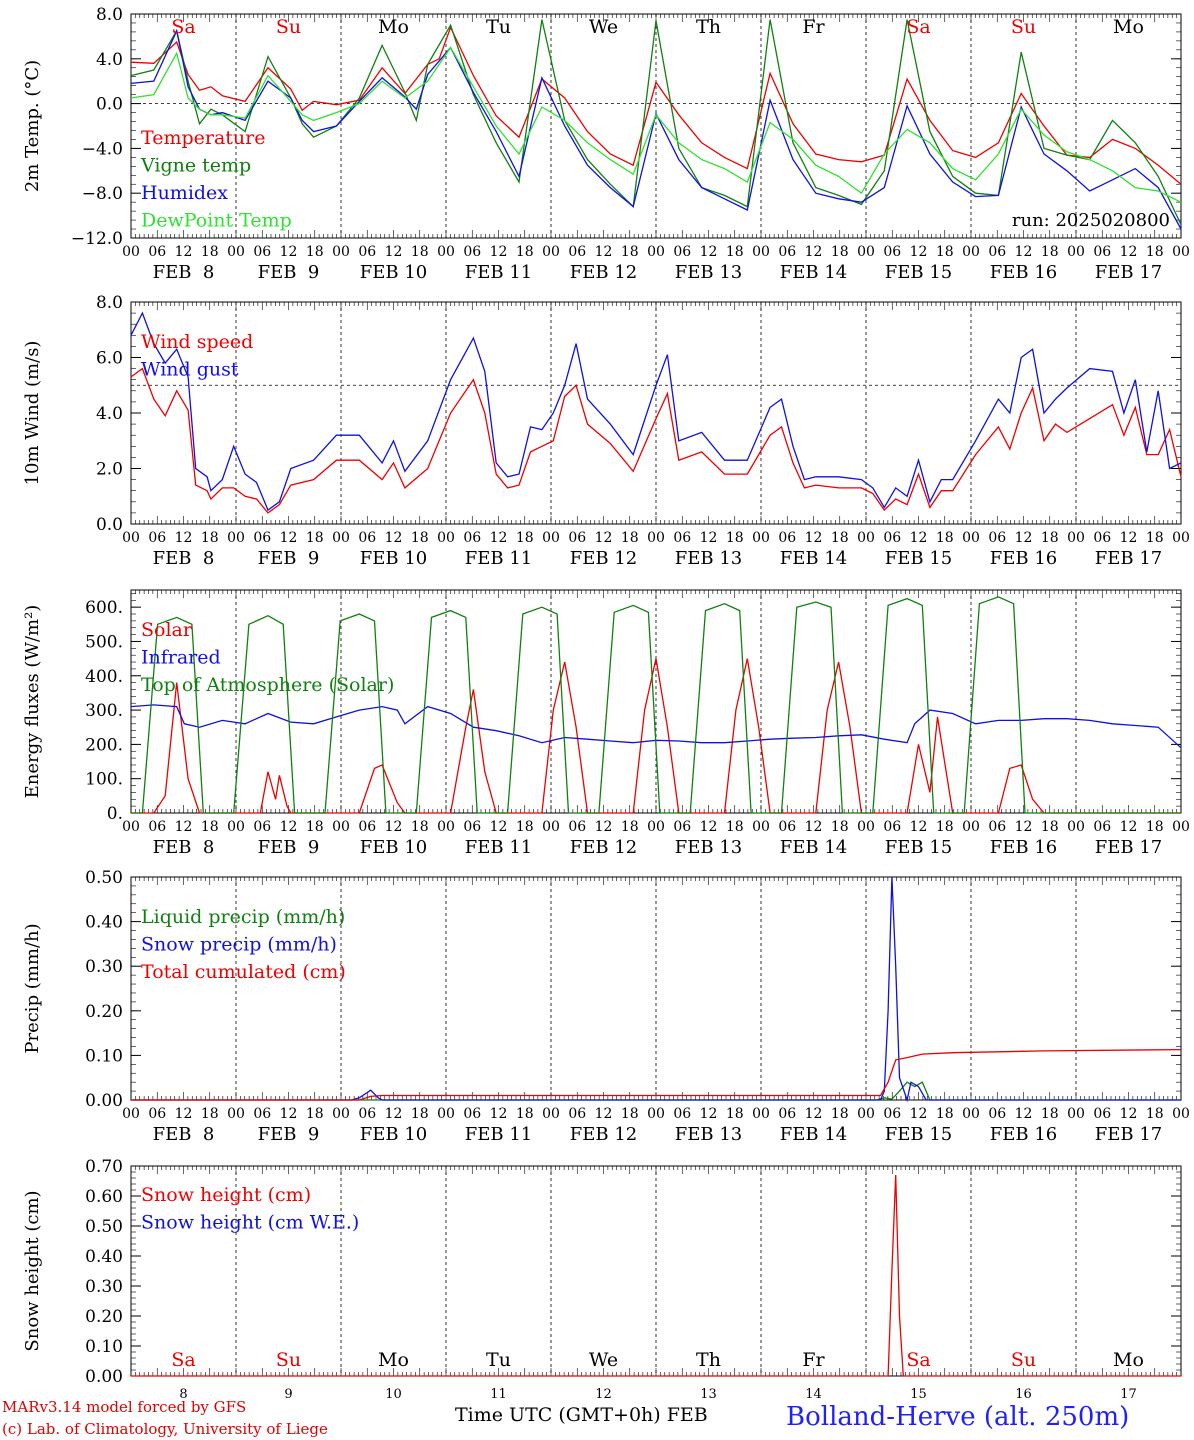 This screenshot has width=1194, height=1440. I want to click on y-axis-label: 2m Temp. (°C), so click(32, 126).